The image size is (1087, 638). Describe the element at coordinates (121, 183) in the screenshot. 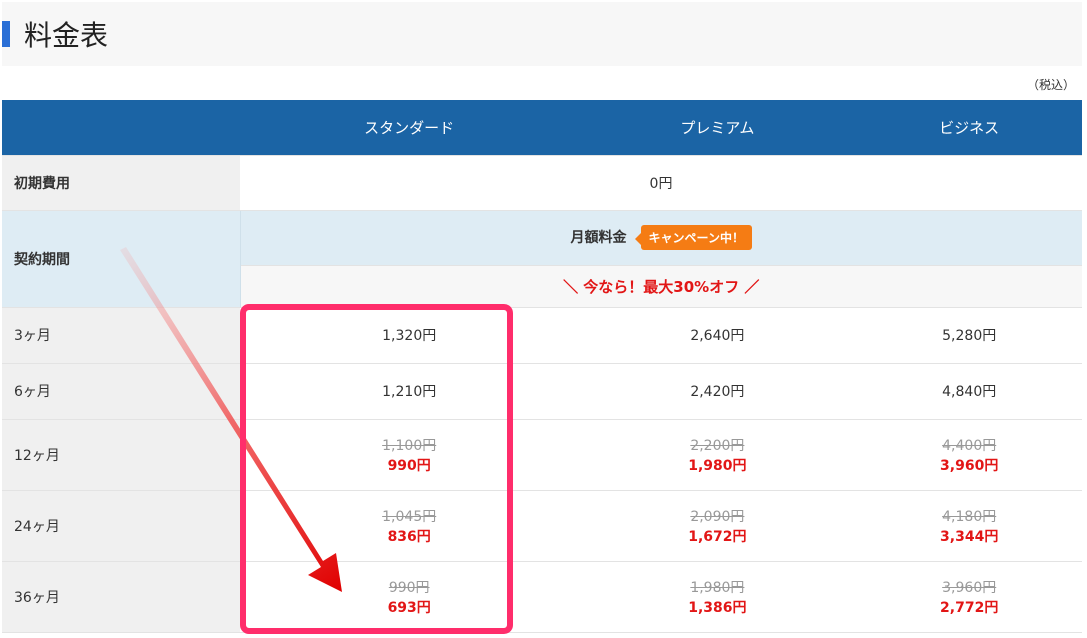

I see `initial-label: 初期費用` at that location.